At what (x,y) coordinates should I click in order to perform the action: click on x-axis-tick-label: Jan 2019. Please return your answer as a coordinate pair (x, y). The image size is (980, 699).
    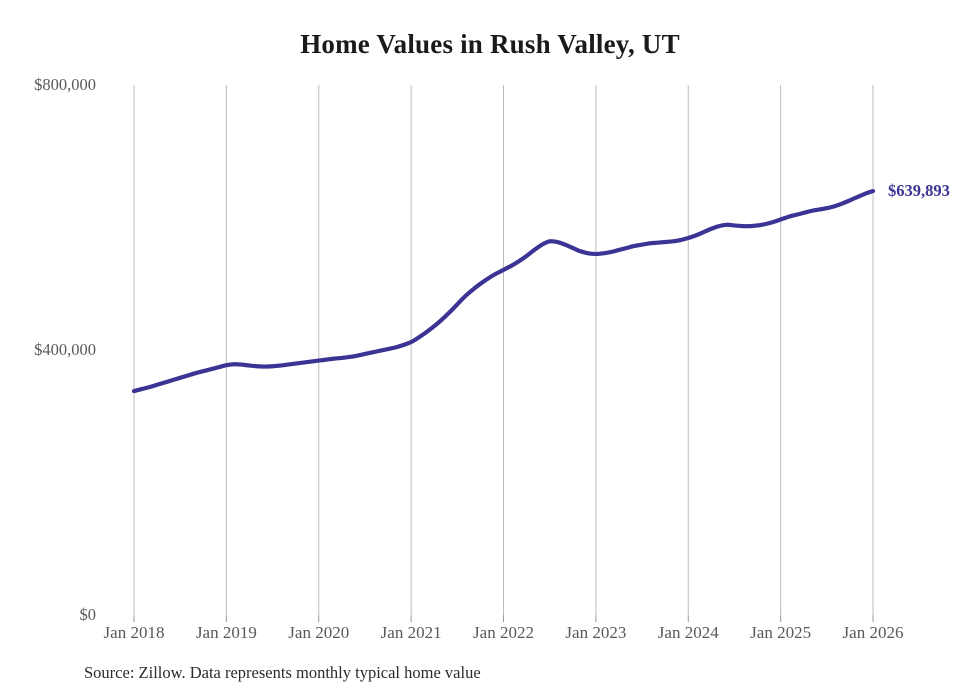
    Looking at the image, I should click on (226, 632).